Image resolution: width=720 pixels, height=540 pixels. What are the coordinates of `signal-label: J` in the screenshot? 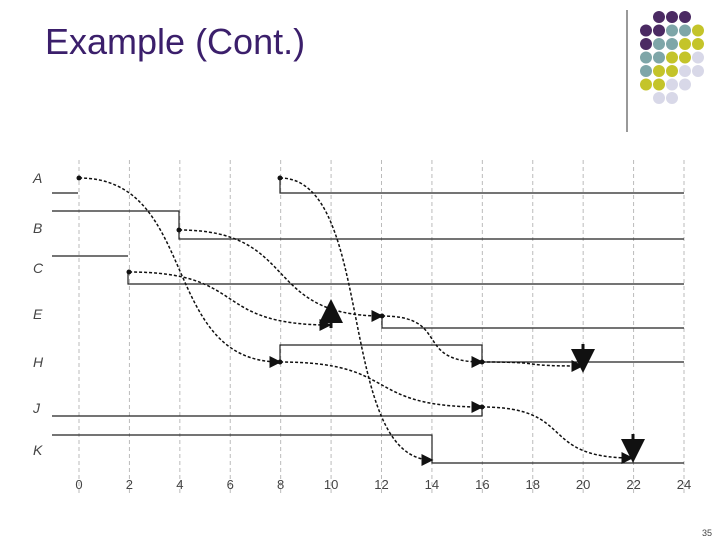 It's located at (36, 408).